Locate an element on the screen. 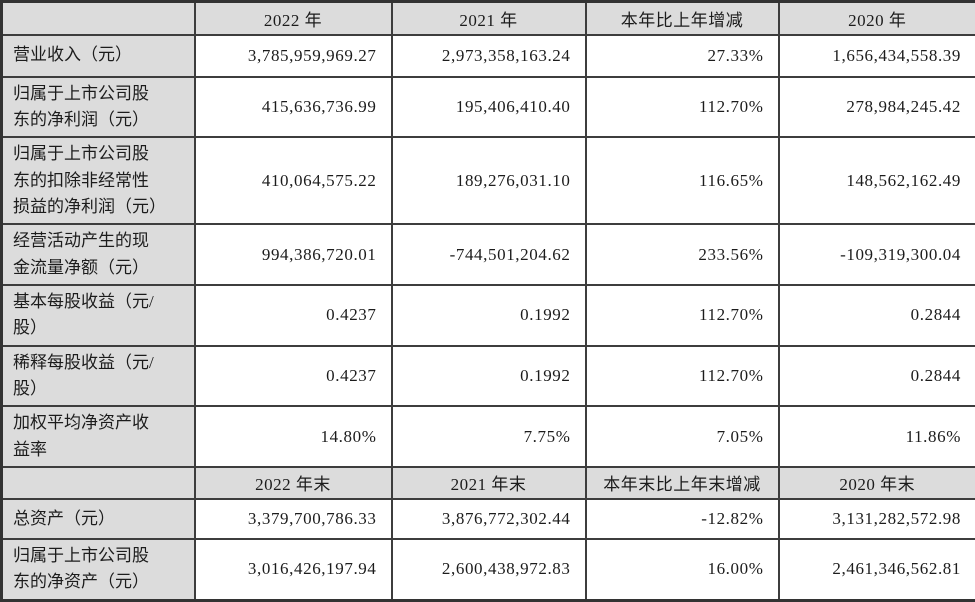 Image resolution: width=975 pixels, height=602 pixels. column-header: 2020 年 is located at coordinates (877, 18).